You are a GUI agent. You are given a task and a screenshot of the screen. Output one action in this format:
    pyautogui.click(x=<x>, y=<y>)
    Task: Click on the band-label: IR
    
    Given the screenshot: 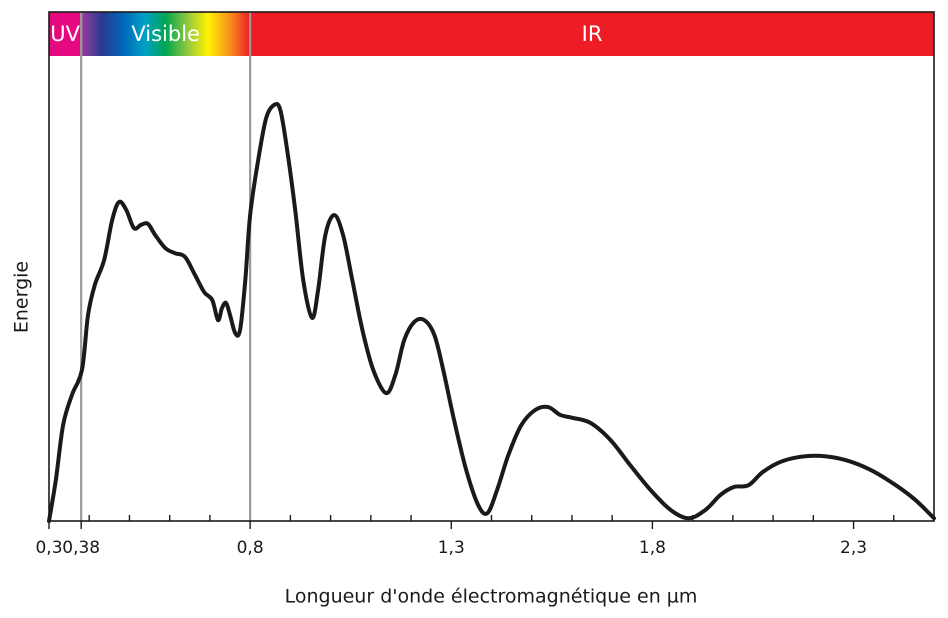 What is the action you would take?
    pyautogui.click(x=592, y=34)
    